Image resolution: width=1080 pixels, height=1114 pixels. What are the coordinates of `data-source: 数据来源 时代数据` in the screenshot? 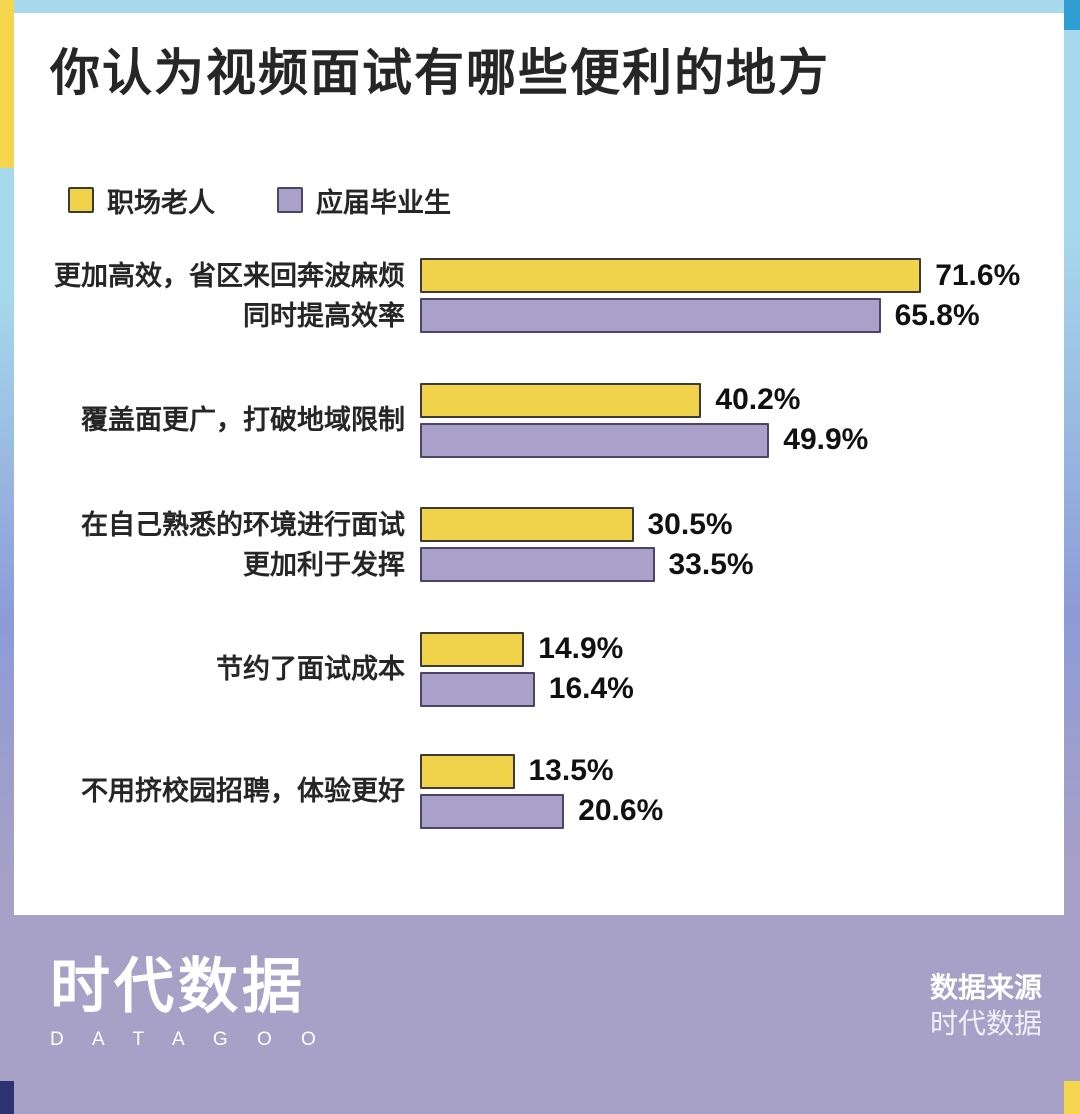 It's located at (986, 1006).